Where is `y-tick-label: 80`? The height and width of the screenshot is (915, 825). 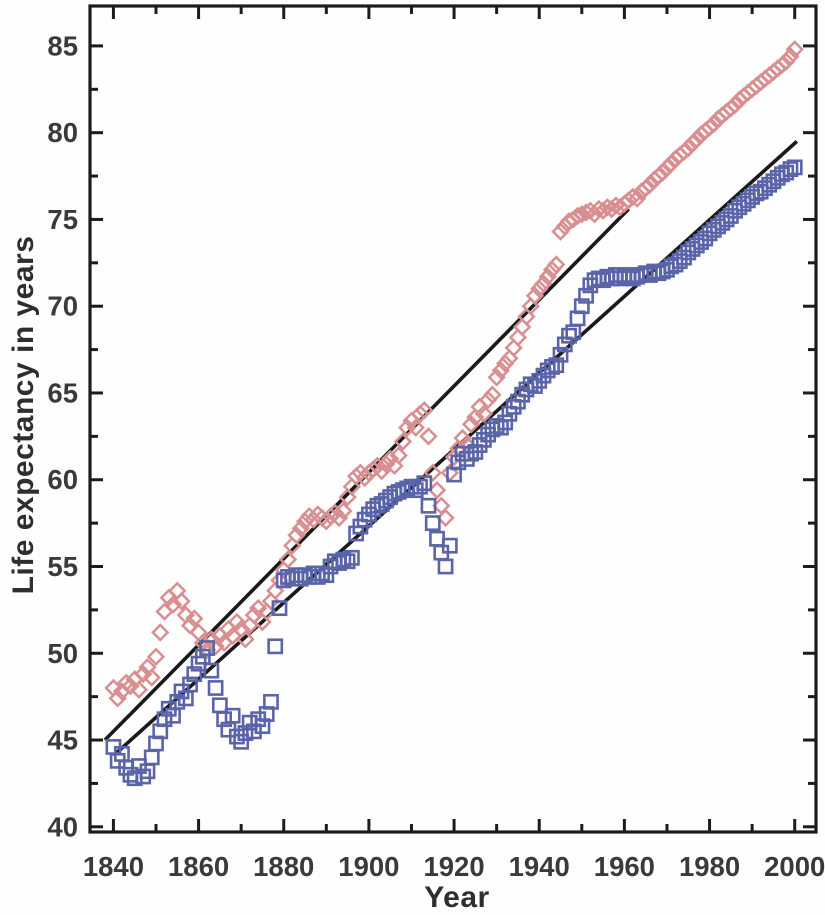
y-tick-label: 80 is located at coordinates (62, 132).